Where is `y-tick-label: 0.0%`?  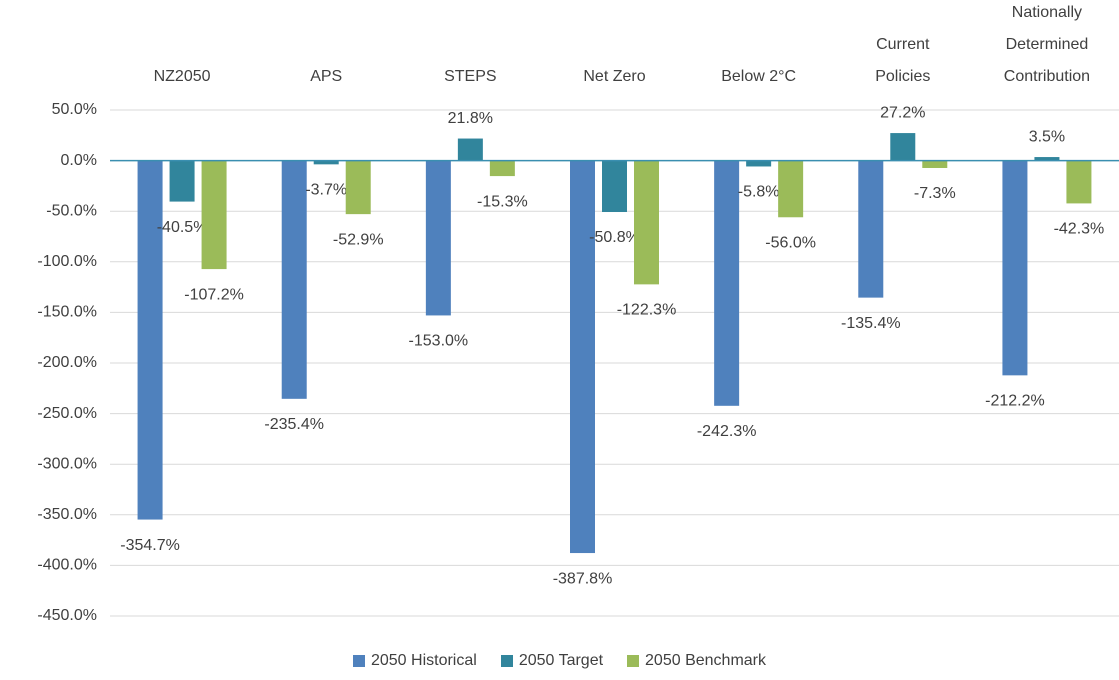 y-tick-label: 0.0% is located at coordinates (79, 160).